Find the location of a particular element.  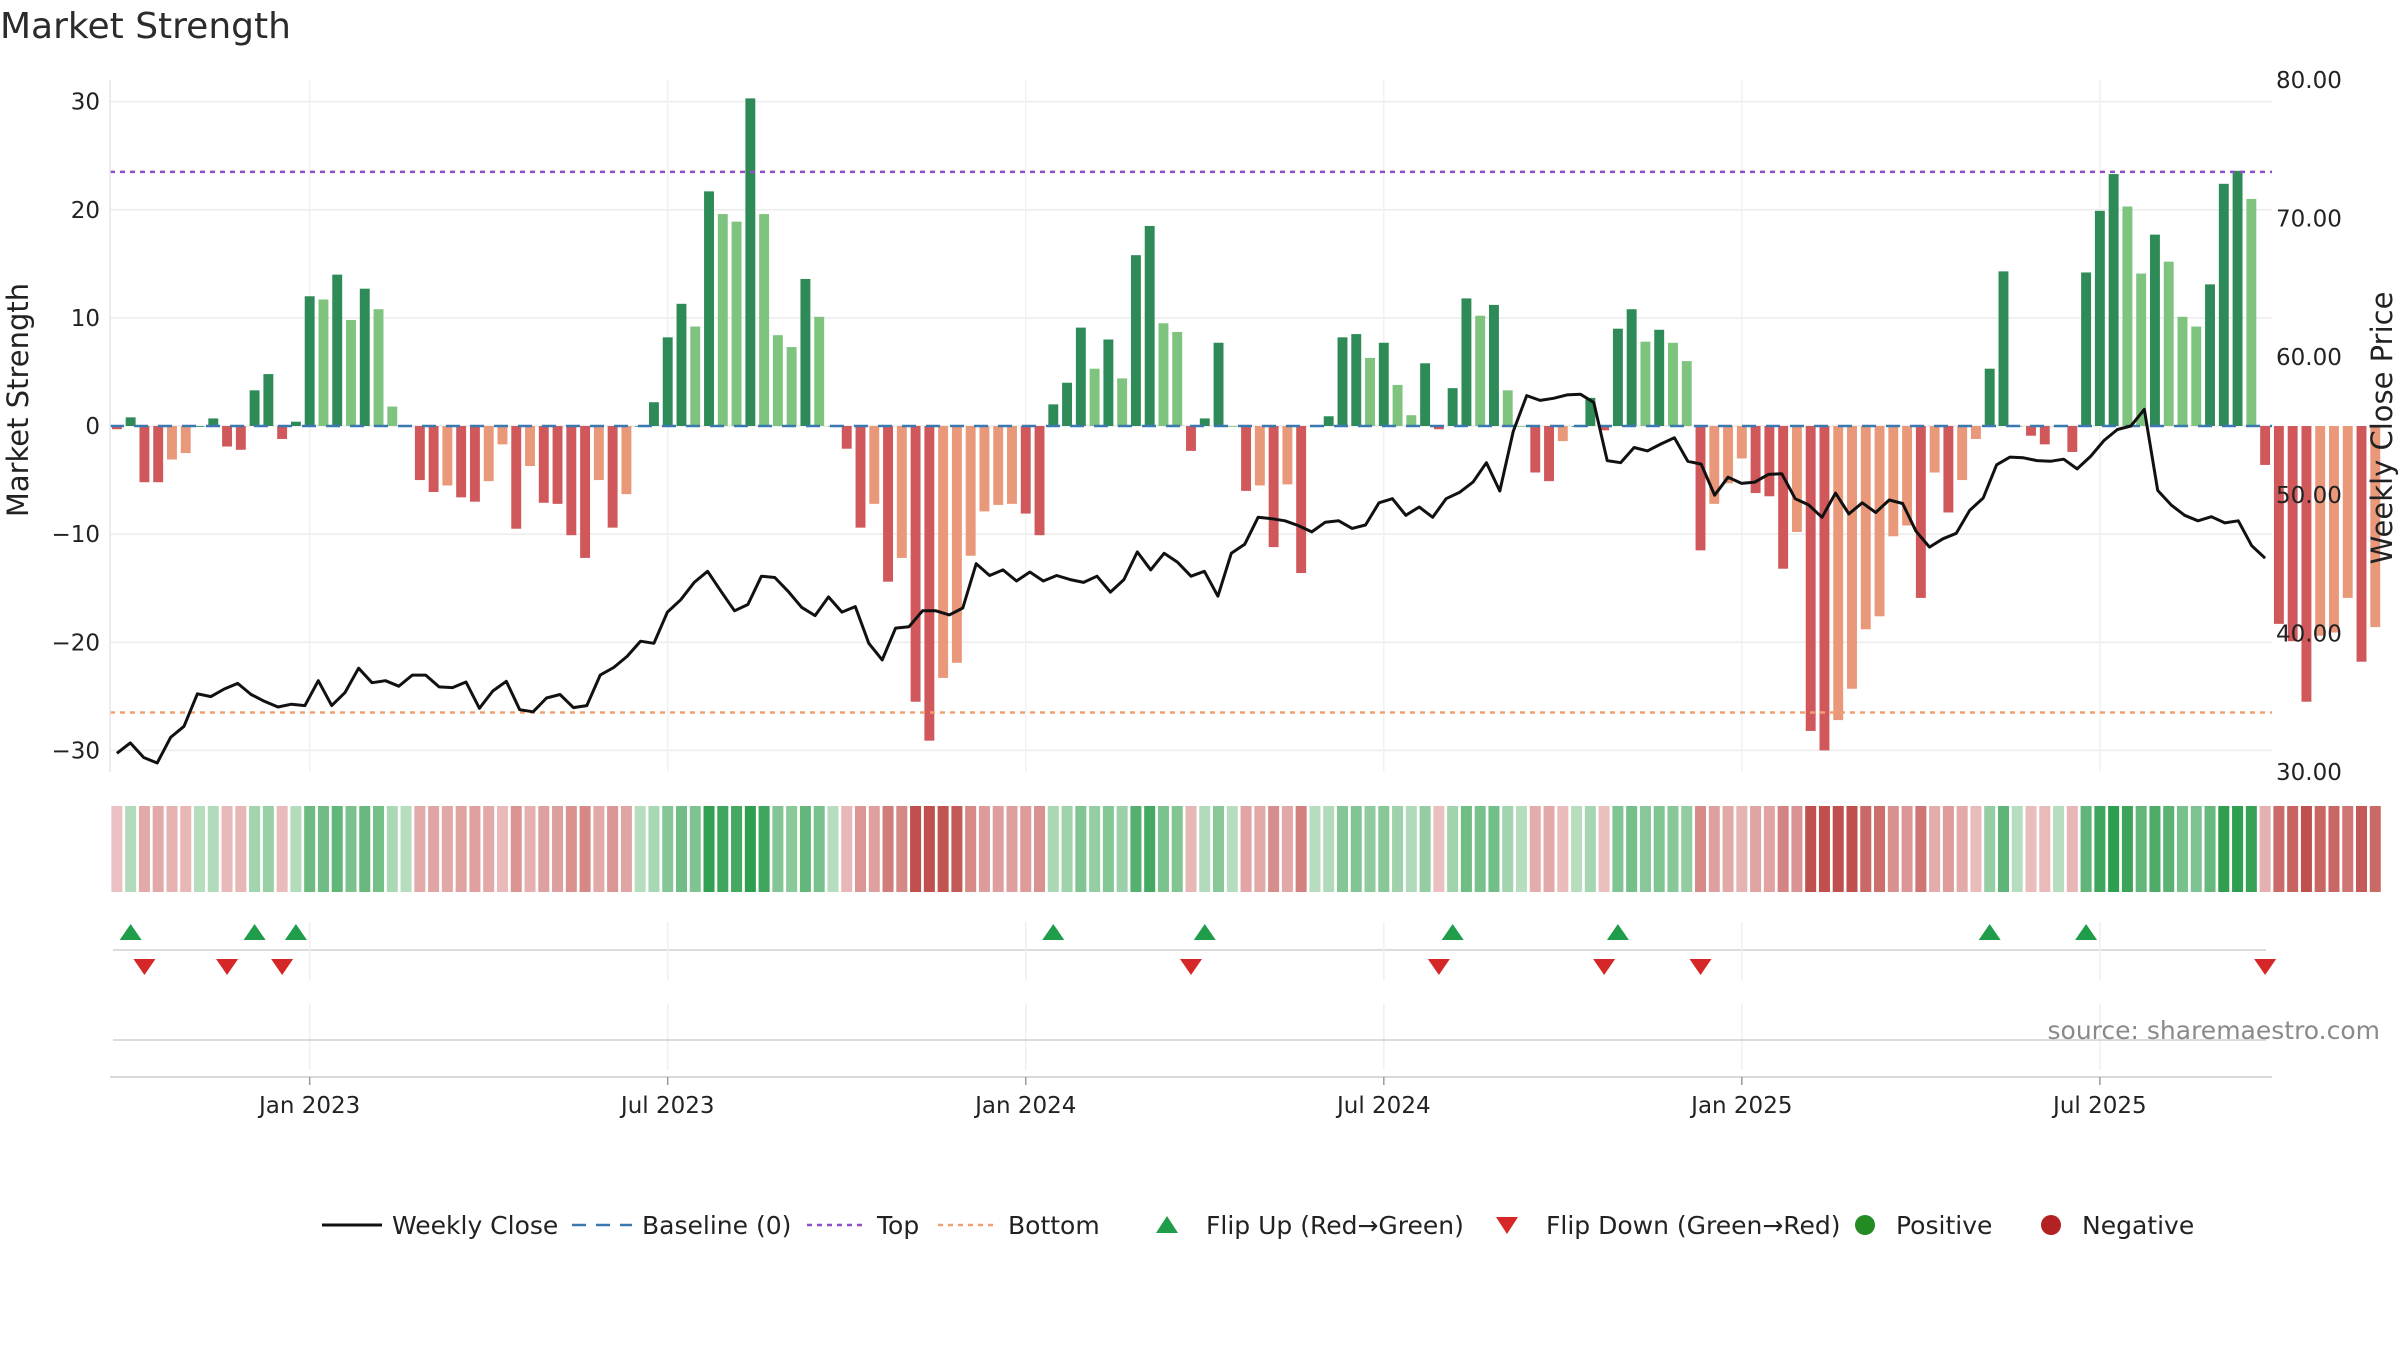

legend-label: Top is located at coordinates (897, 1225).